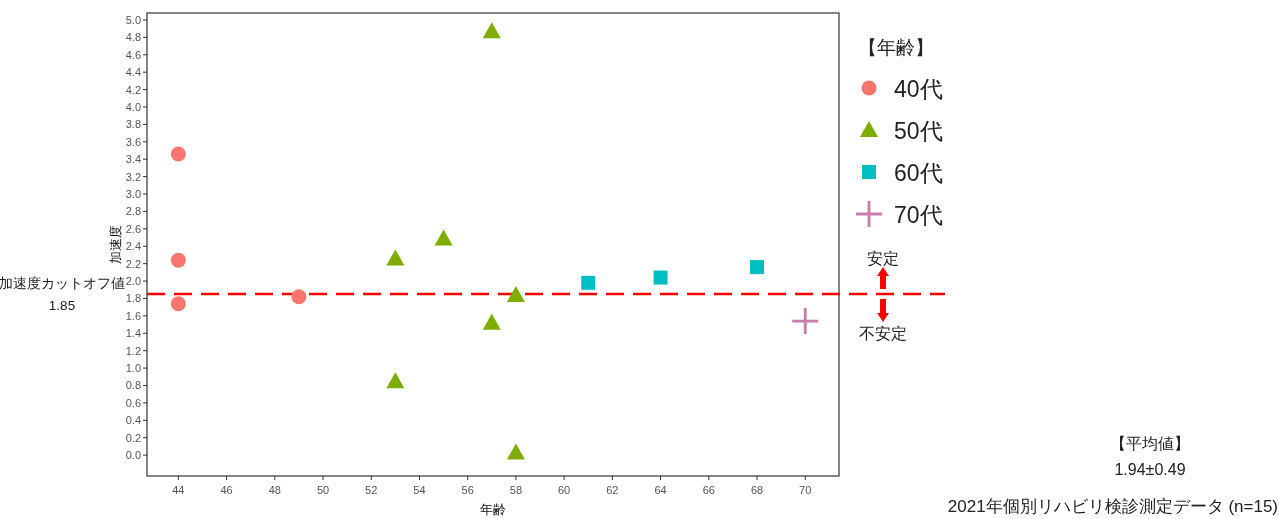 The height and width of the screenshot is (519, 1283). What do you see at coordinates (133, 437) in the screenshot?
I see `y-tick-label: 0.2` at bounding box center [133, 437].